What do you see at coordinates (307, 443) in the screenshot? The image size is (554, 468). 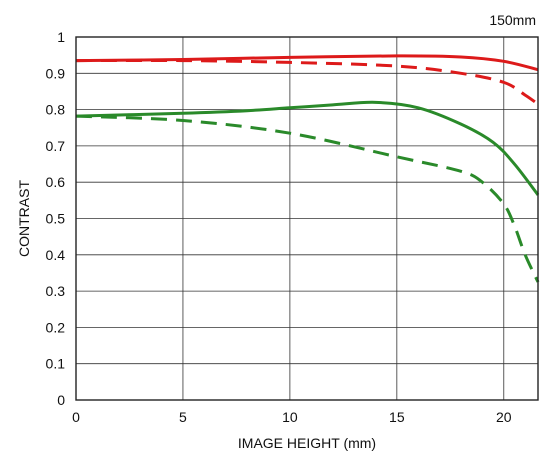 I see `x-axis-label: IMAGE HEIGHT (mm)` at bounding box center [307, 443].